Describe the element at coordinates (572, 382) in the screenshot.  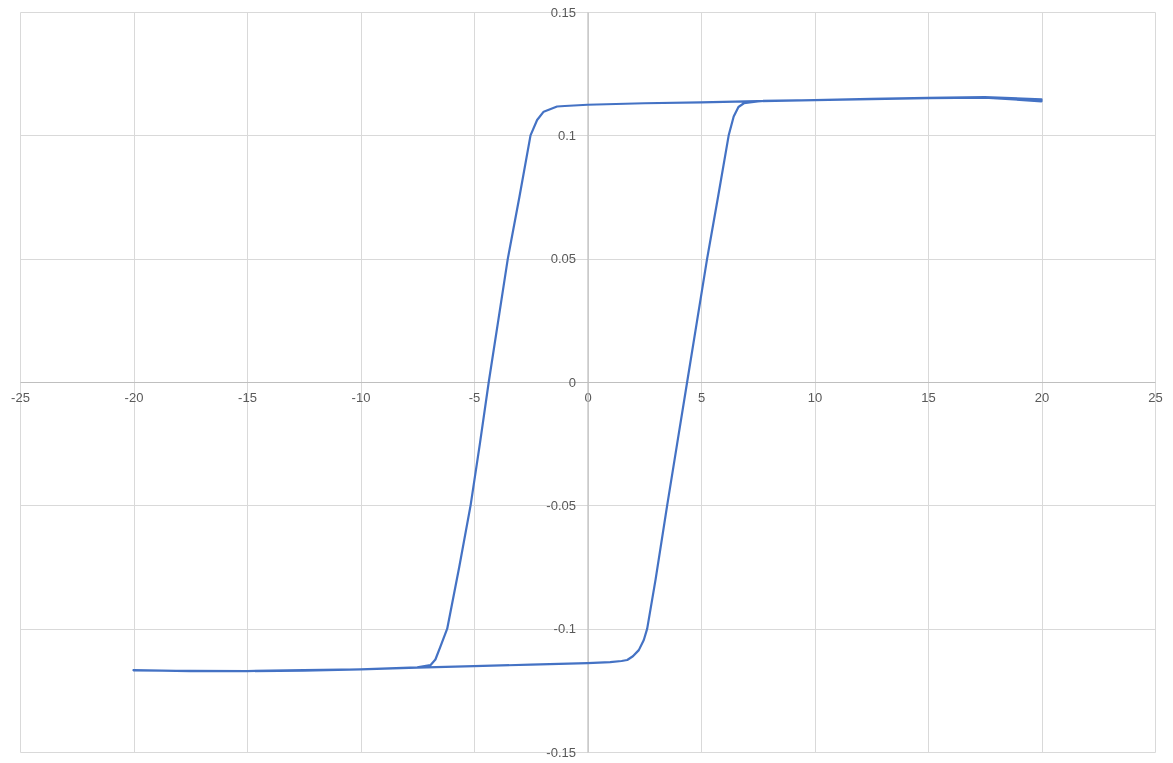
I see `y-tick-label: 0` at that location.